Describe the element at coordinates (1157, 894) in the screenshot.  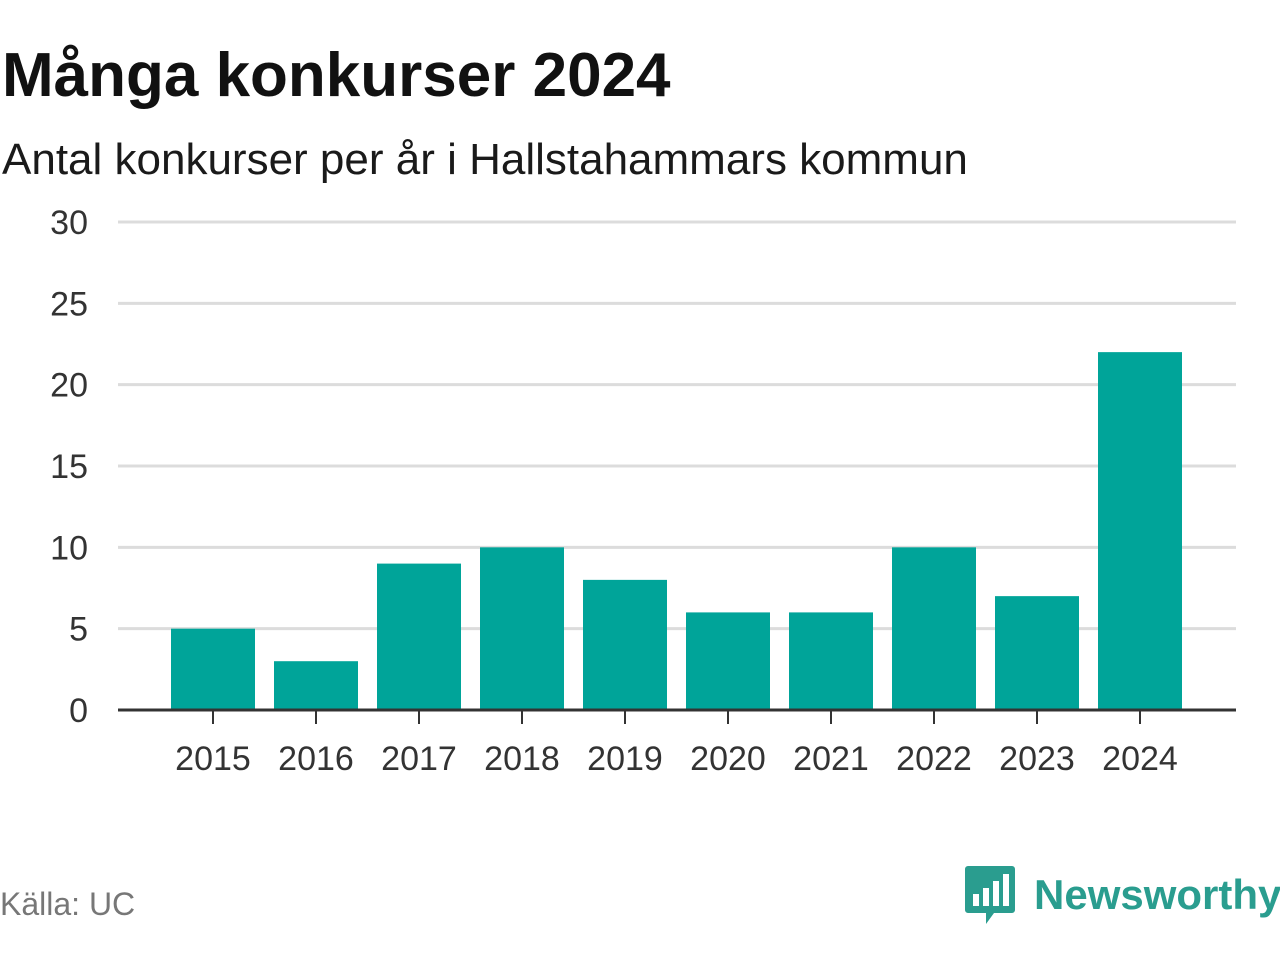
I see `brand-name: Newsworthy` at that location.